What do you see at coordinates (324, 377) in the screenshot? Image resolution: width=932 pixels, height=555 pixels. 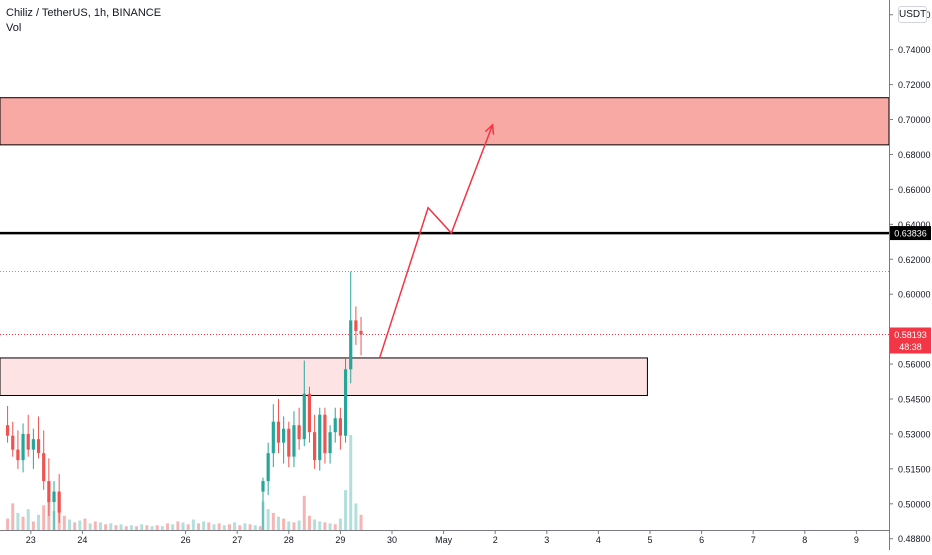 I see `support-zone` at bounding box center [324, 377].